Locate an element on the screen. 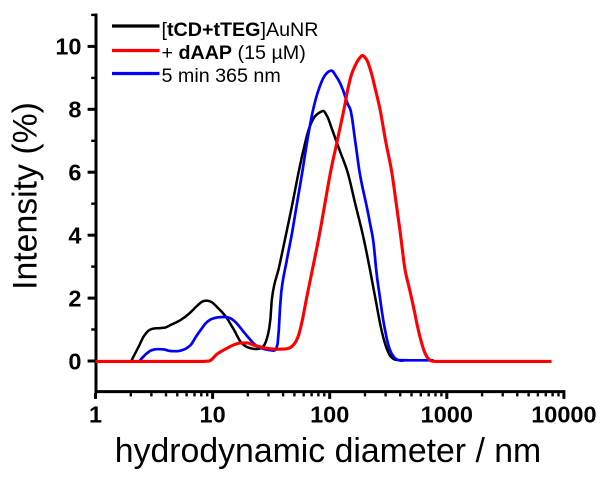 The width and height of the screenshot is (605, 481). svg-text: 10000 is located at coordinates (563, 415).